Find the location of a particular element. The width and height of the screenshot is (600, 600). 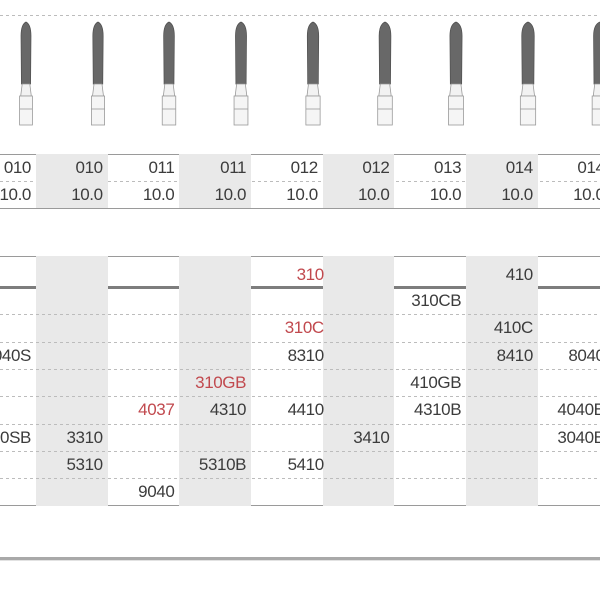

code-cell: 3410 is located at coordinates (371, 437).